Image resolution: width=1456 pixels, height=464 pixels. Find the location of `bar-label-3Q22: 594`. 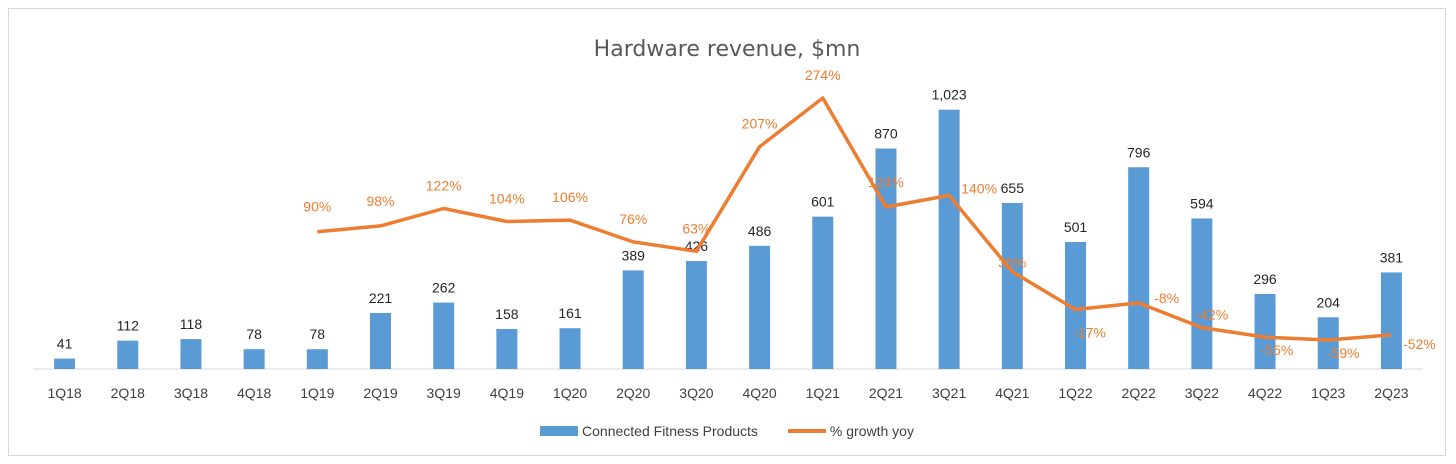

bar-label-3Q22: 594 is located at coordinates (1202, 203).